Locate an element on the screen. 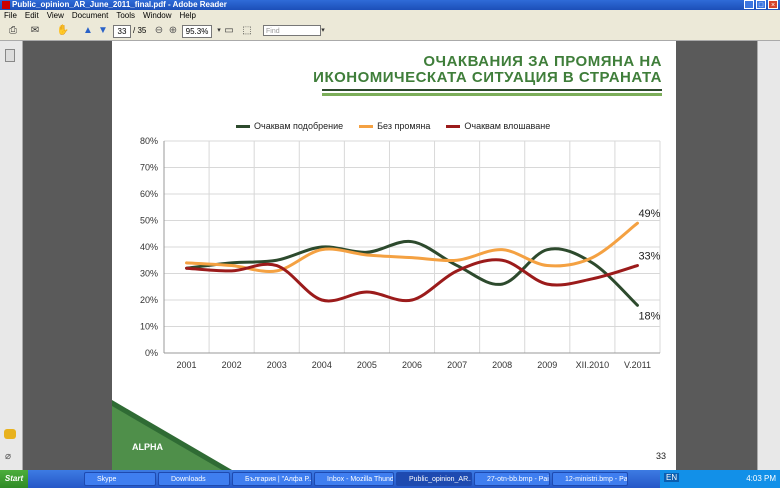 The image size is (780, 488). x-tick-label: XII.2010 is located at coordinates (593, 365).